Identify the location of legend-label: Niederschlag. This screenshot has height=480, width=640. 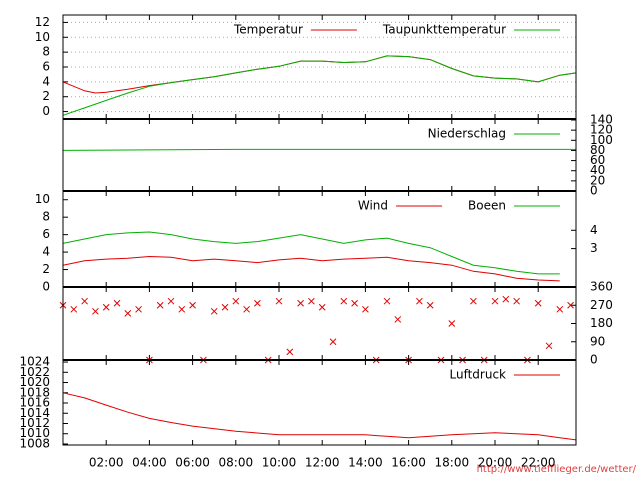
(467, 134).